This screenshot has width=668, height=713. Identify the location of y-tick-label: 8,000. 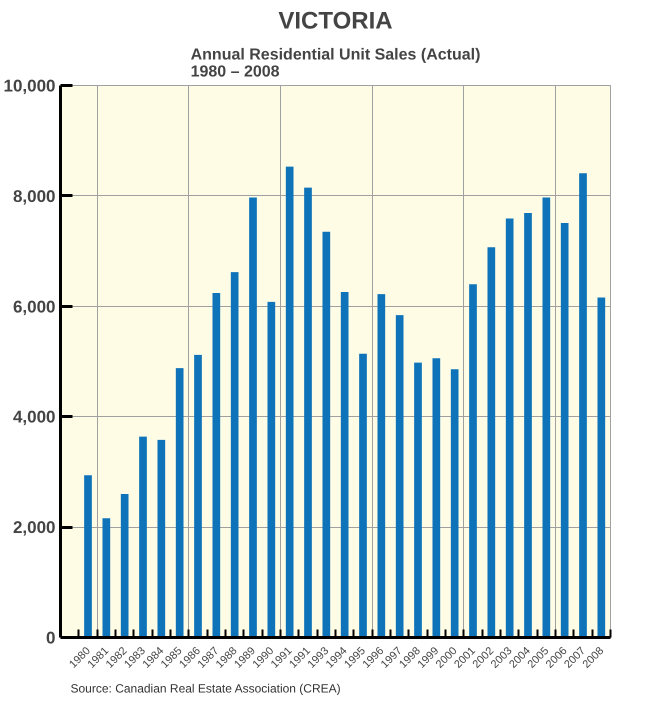
(34, 196).